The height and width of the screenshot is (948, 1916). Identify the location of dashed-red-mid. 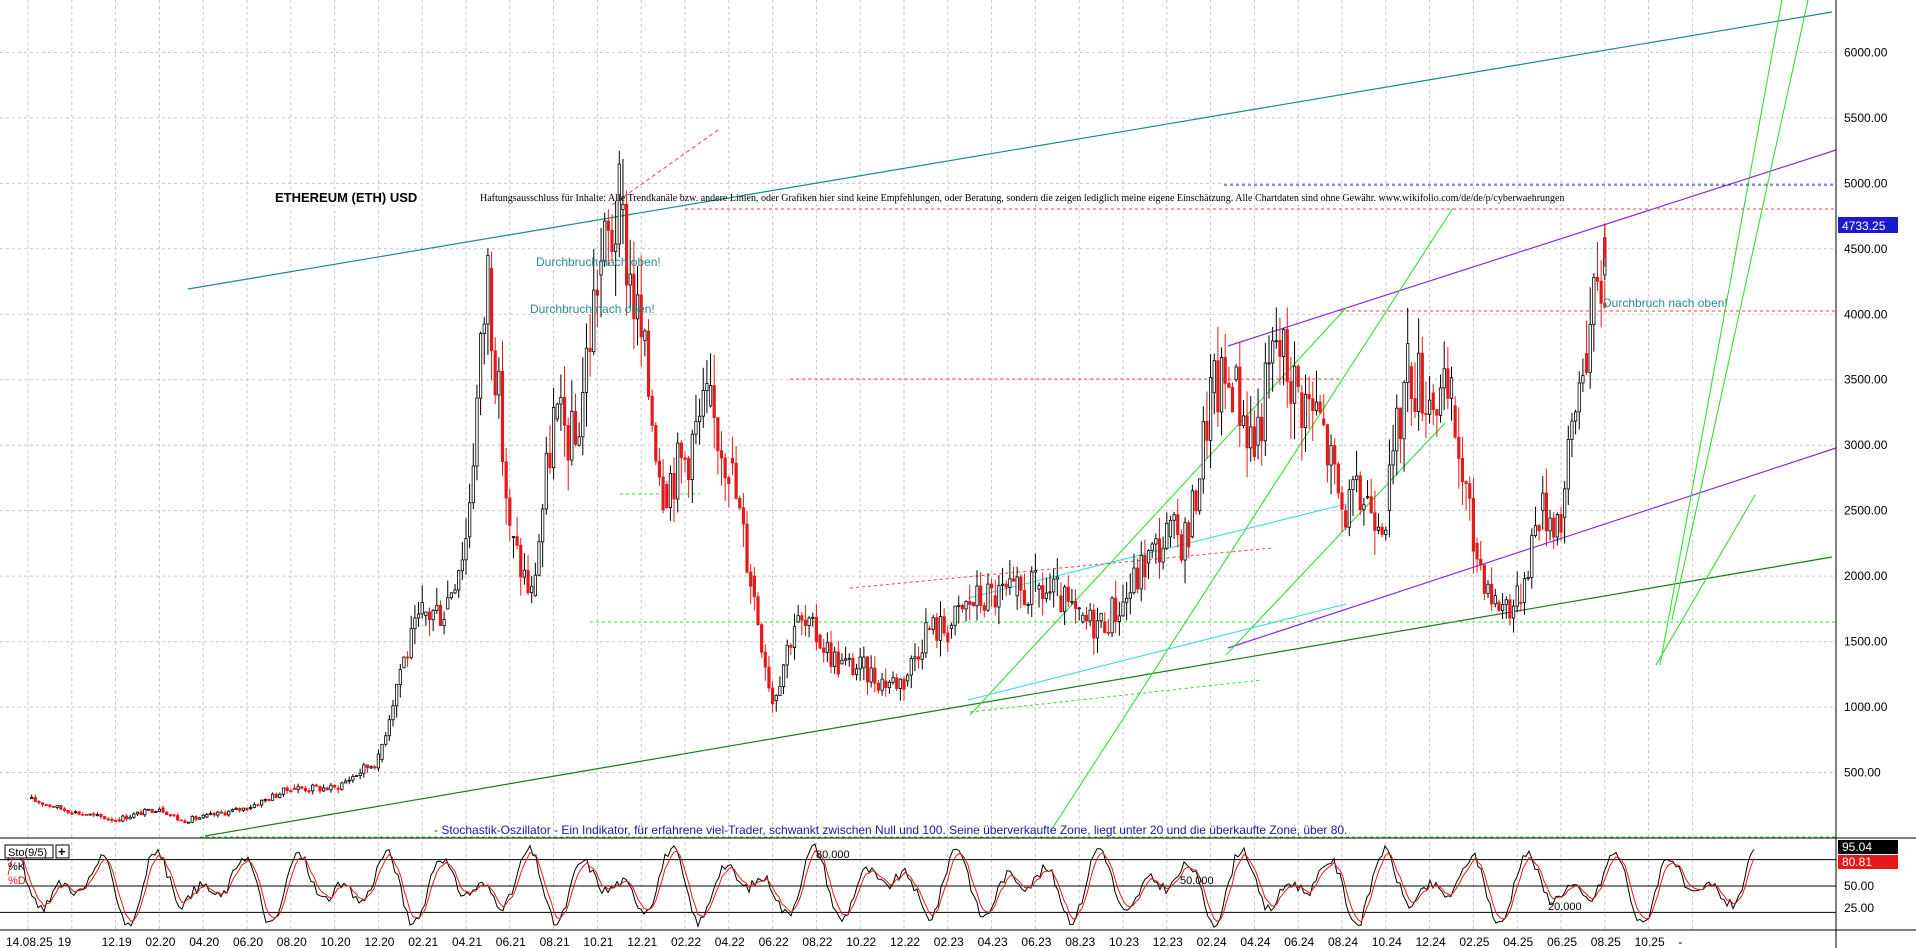
(1061, 568).